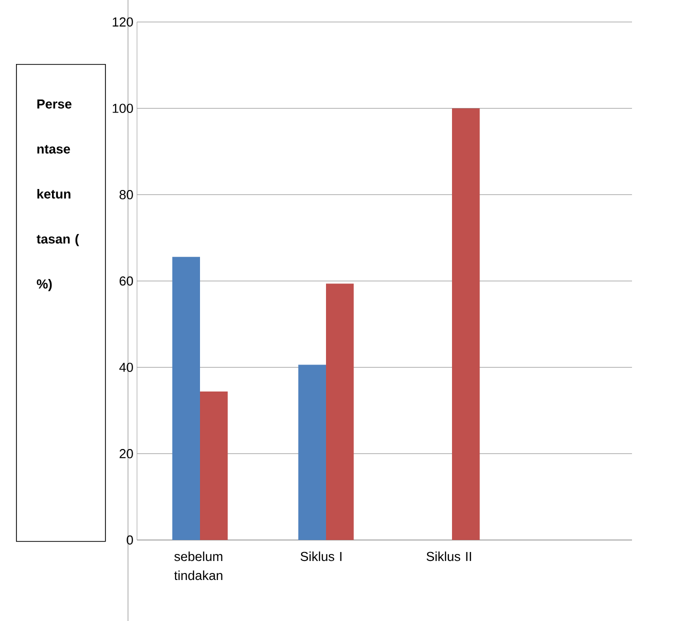  Describe the element at coordinates (122, 108) in the screenshot. I see `y-tick-label: 100` at that location.